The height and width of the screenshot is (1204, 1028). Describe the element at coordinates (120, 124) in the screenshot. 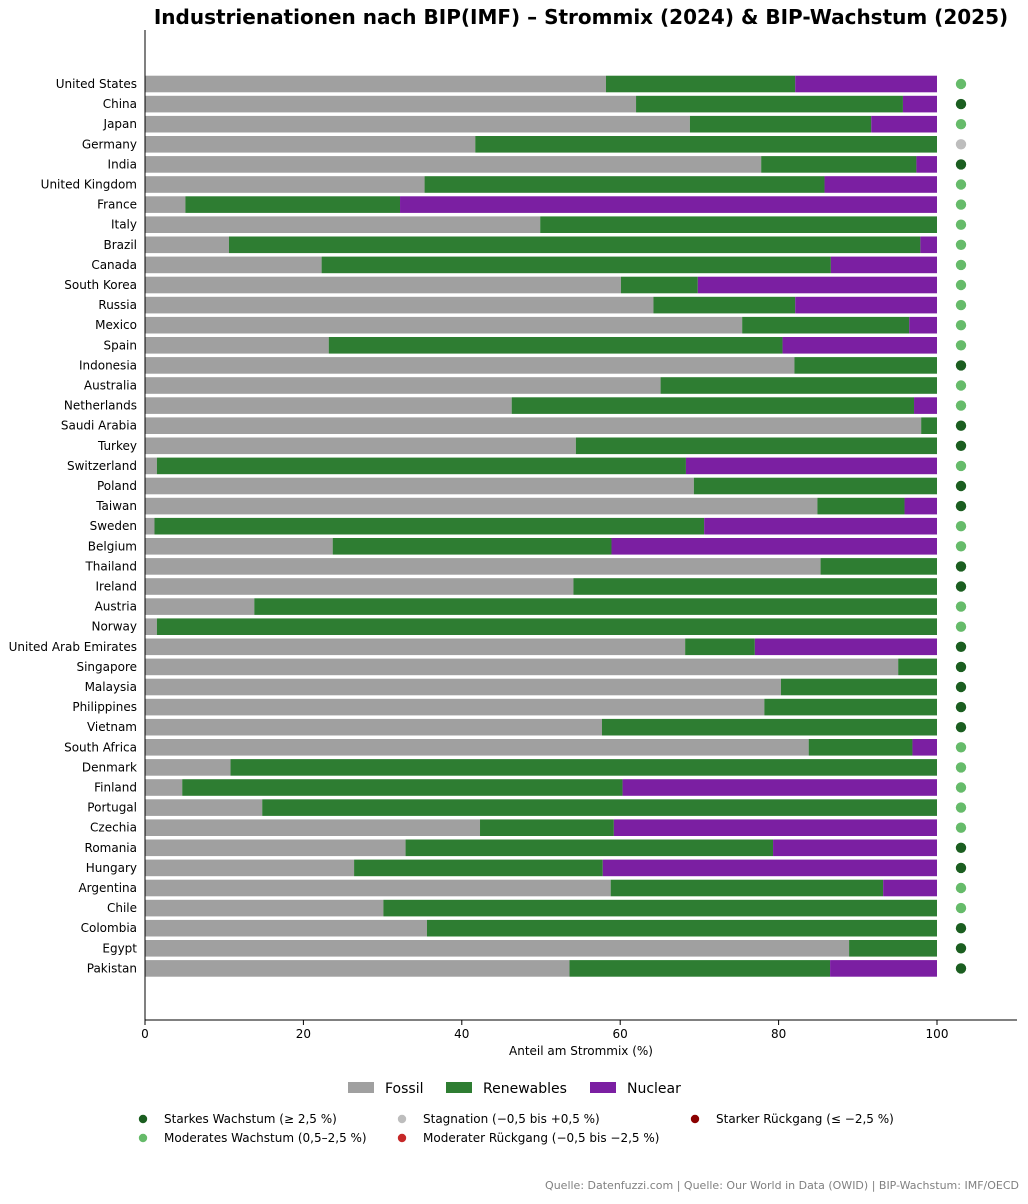

I see `y-tick-label: Japan` at that location.